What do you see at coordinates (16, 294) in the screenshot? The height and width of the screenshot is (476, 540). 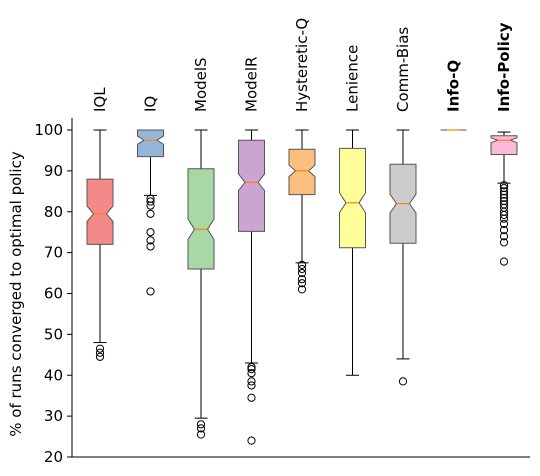 I see `y-axis-label: % of runs converged to optimal policy` at bounding box center [16, 294].